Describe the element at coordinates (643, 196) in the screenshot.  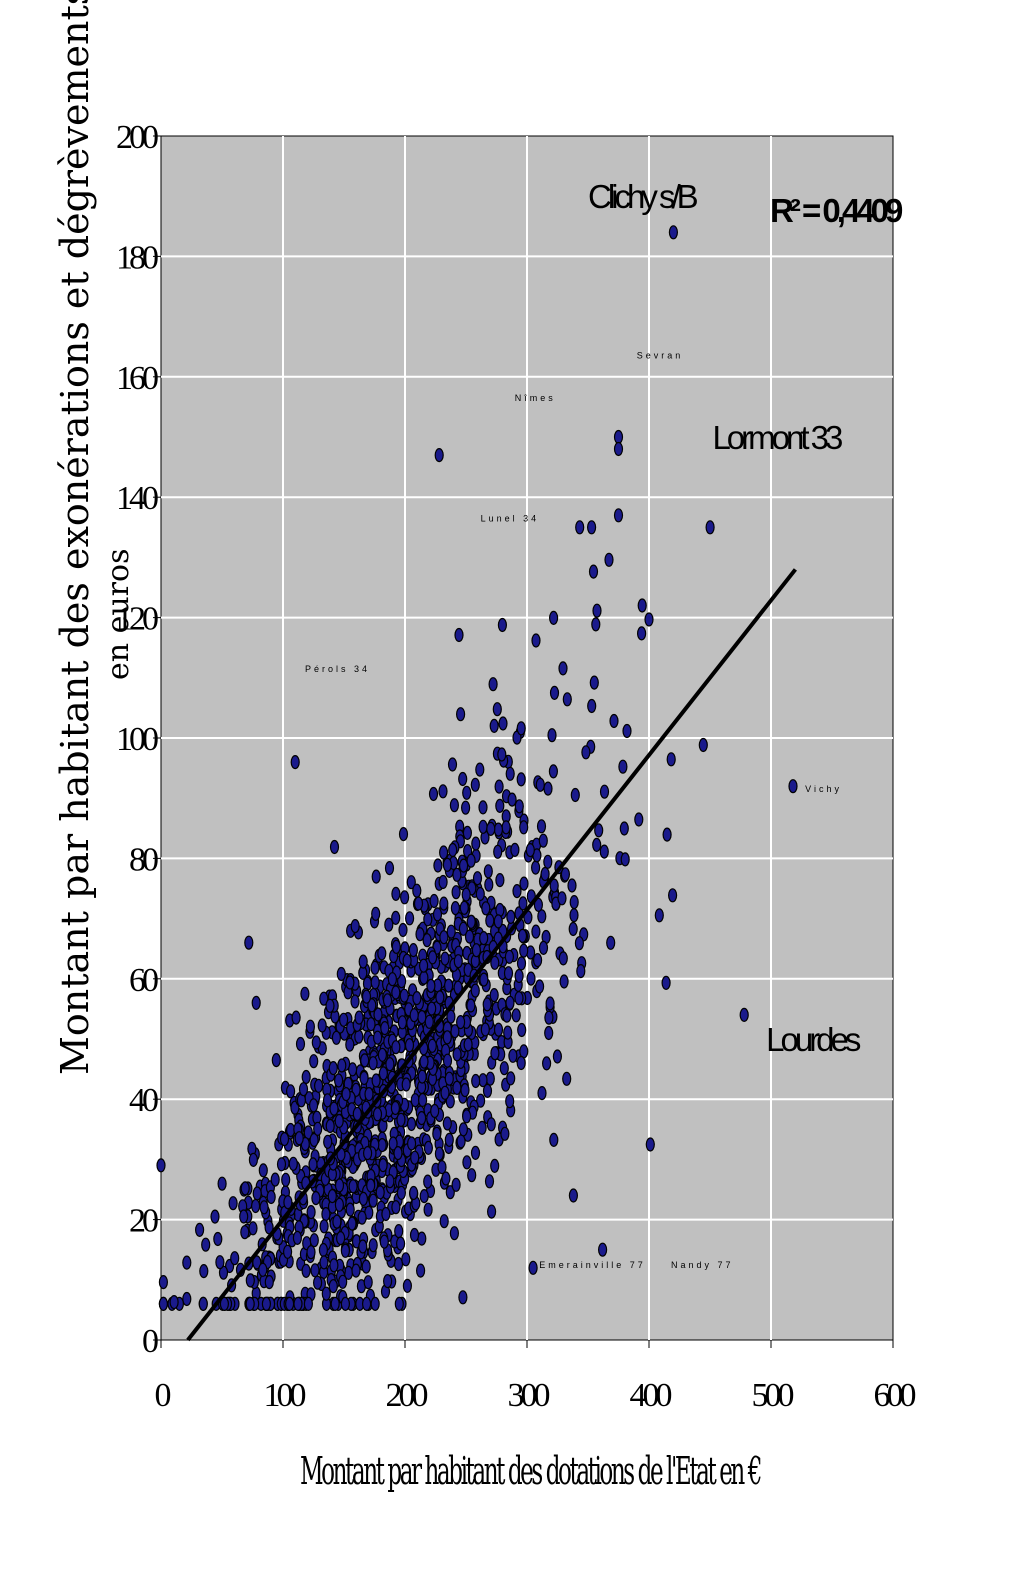
I see `point-annotation: Clichy s/B` at that location.